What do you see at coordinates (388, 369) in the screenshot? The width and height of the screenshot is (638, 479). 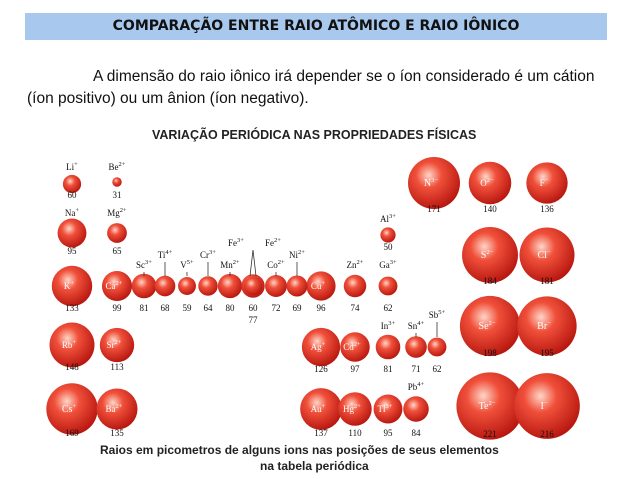 I see `ion-radius: 81` at bounding box center [388, 369].